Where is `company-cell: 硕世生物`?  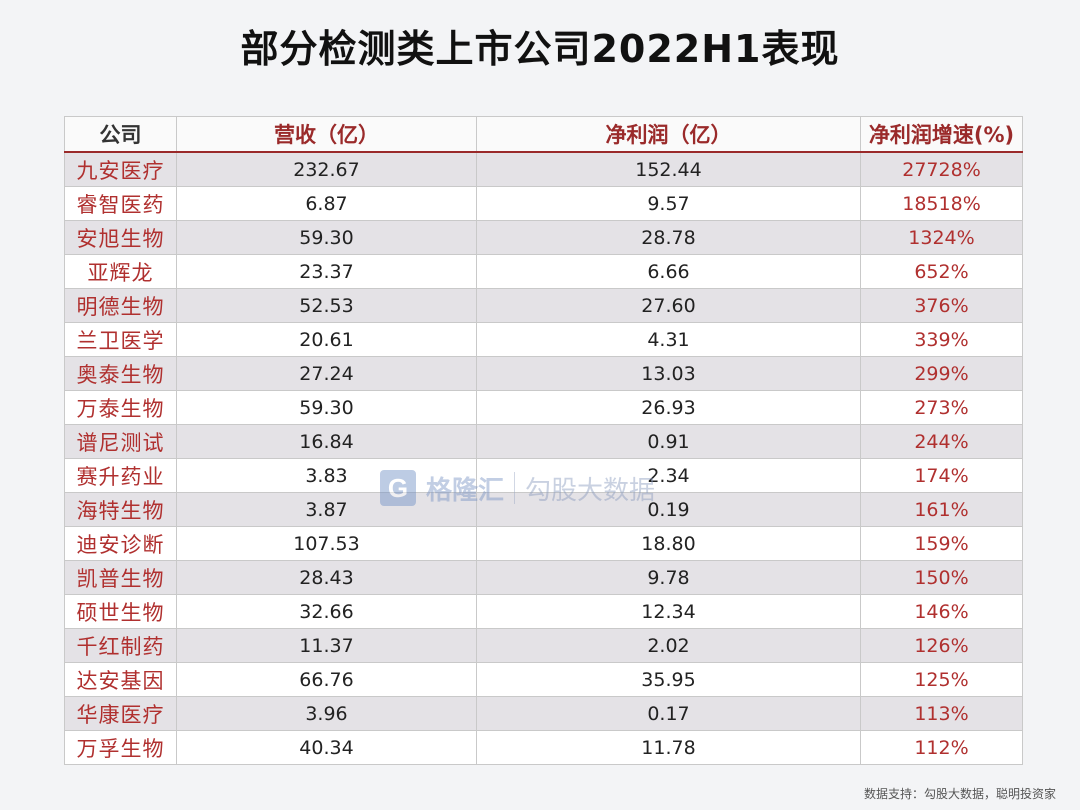
company-cell: 硕世生物 is located at coordinates (120, 611).